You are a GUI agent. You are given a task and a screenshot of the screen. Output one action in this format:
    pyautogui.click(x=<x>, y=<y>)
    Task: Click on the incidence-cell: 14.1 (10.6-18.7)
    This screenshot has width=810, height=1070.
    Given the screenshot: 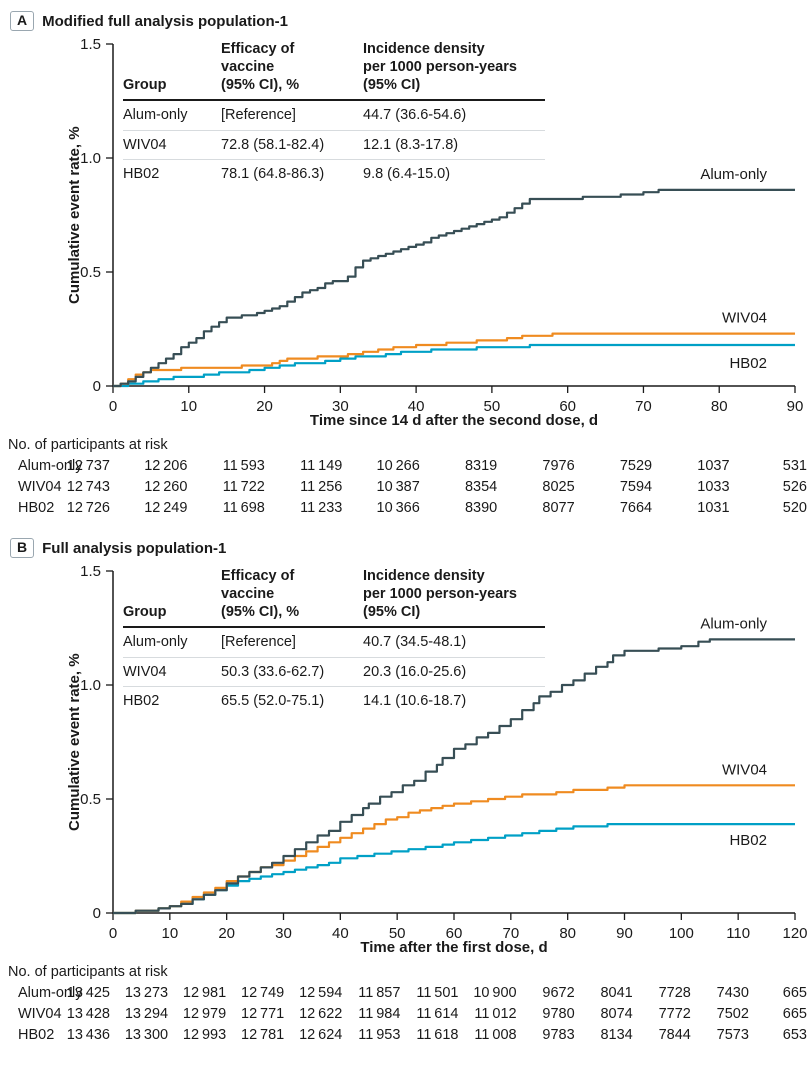 What is the action you would take?
    pyautogui.click(x=415, y=700)
    